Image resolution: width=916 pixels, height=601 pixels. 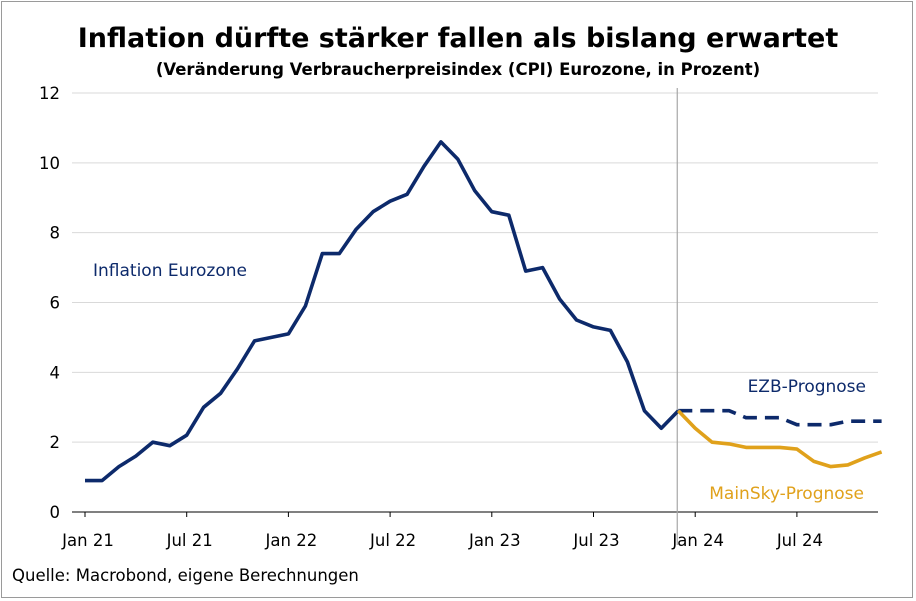 What do you see at coordinates (780, 439) in the screenshot?
I see `mainsky-prognose-line` at bounding box center [780, 439].